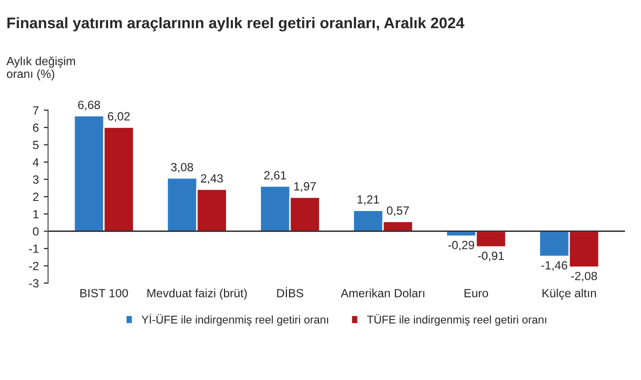  Describe the element at coordinates (569, 294) in the screenshot. I see `x-tick-label: Külçe altın` at that location.